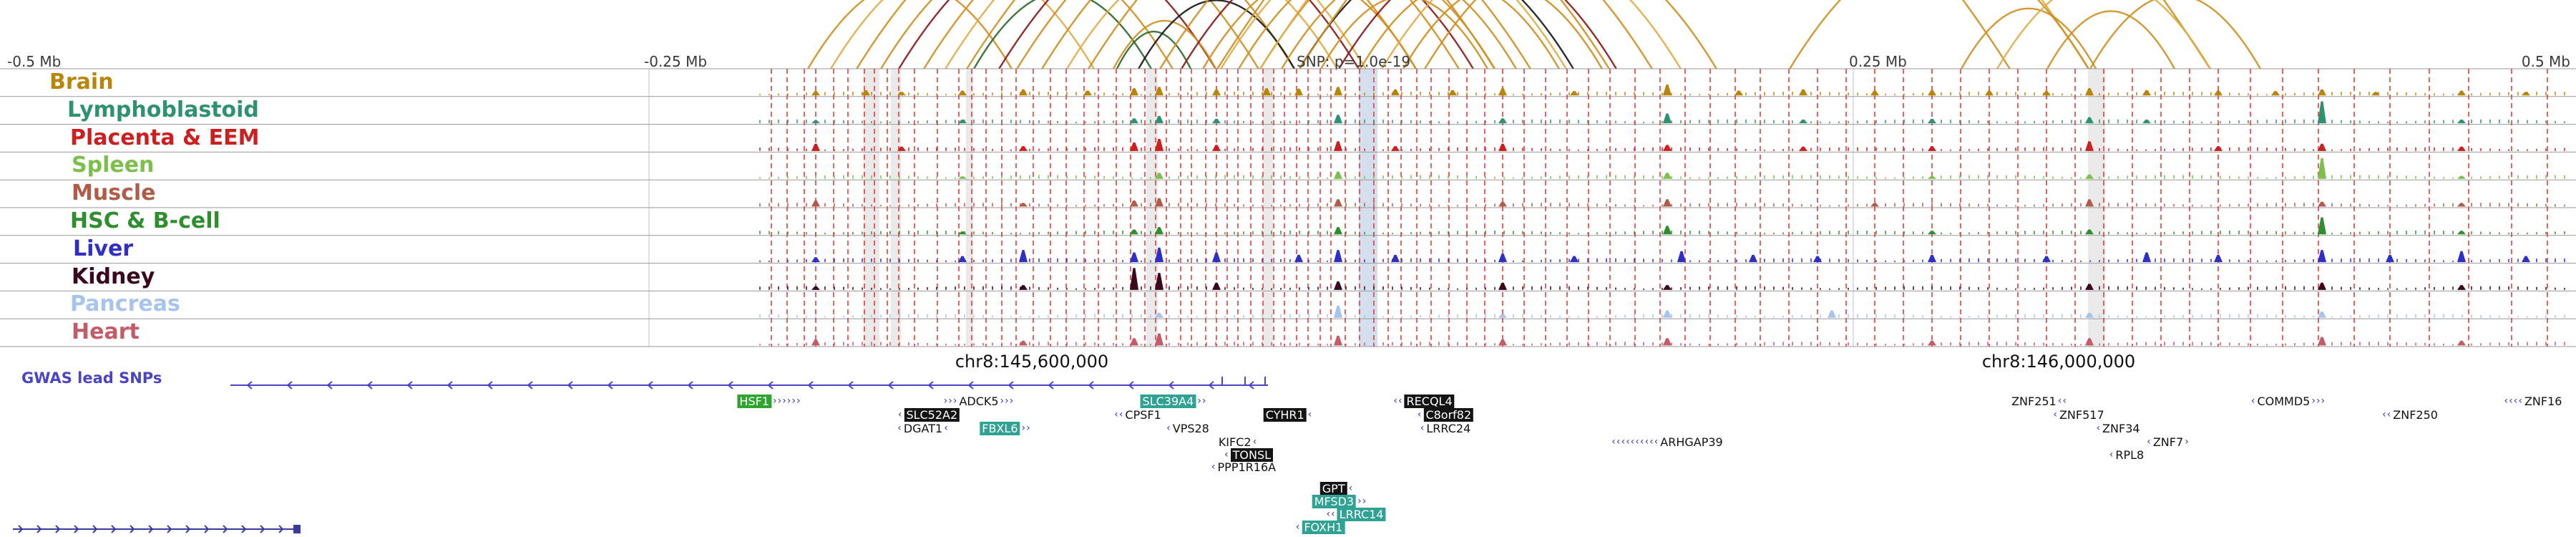  What do you see at coordinates (1252, 455) in the screenshot?
I see `gene-label: TONSL` at bounding box center [1252, 455].